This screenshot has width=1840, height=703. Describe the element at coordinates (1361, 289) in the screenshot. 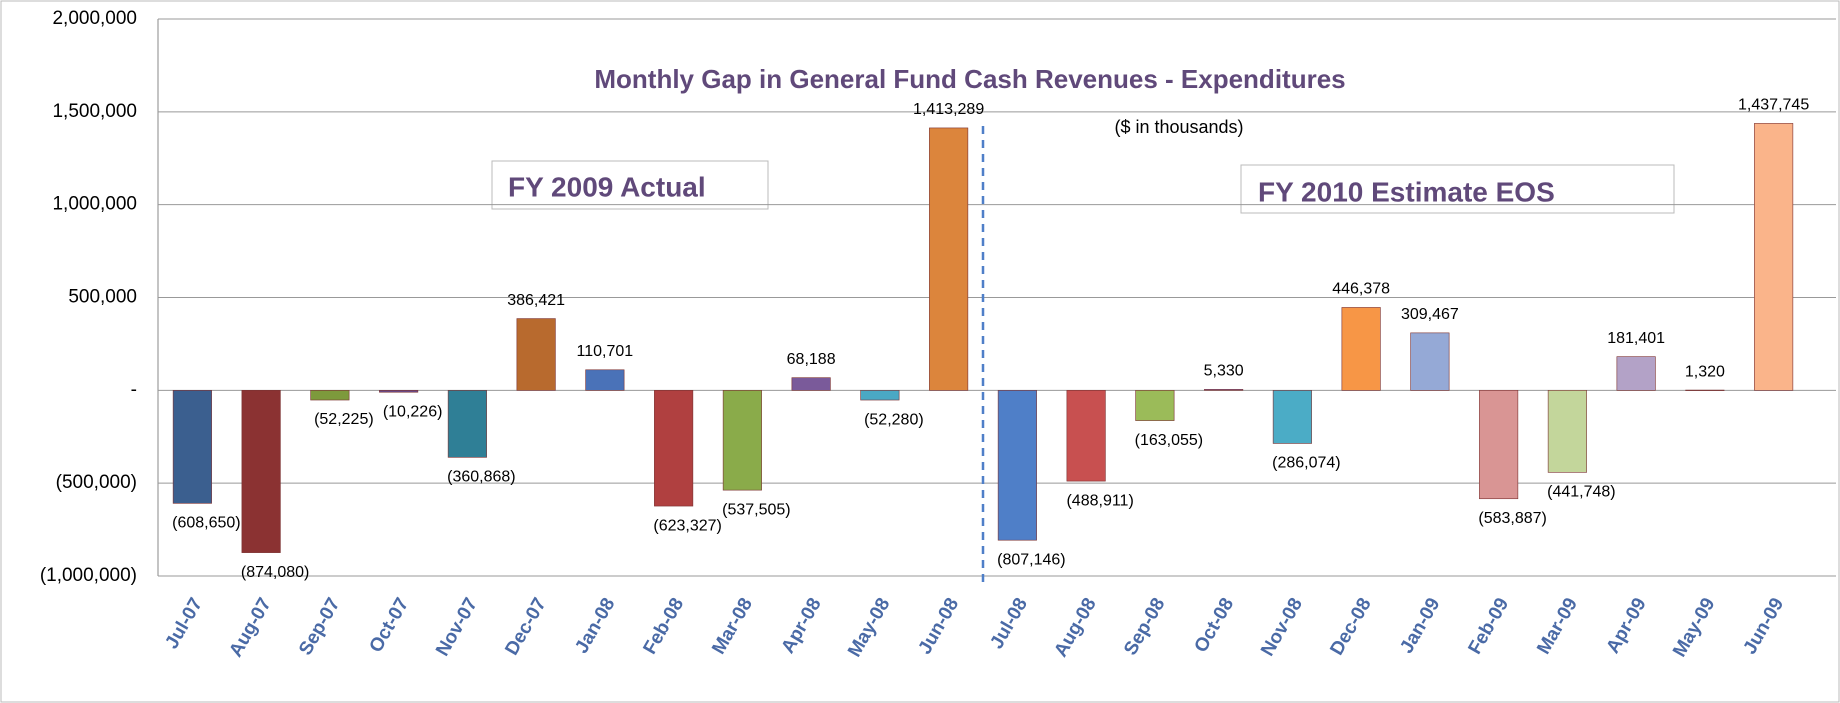

I see `value-label: 446,378` at that location.